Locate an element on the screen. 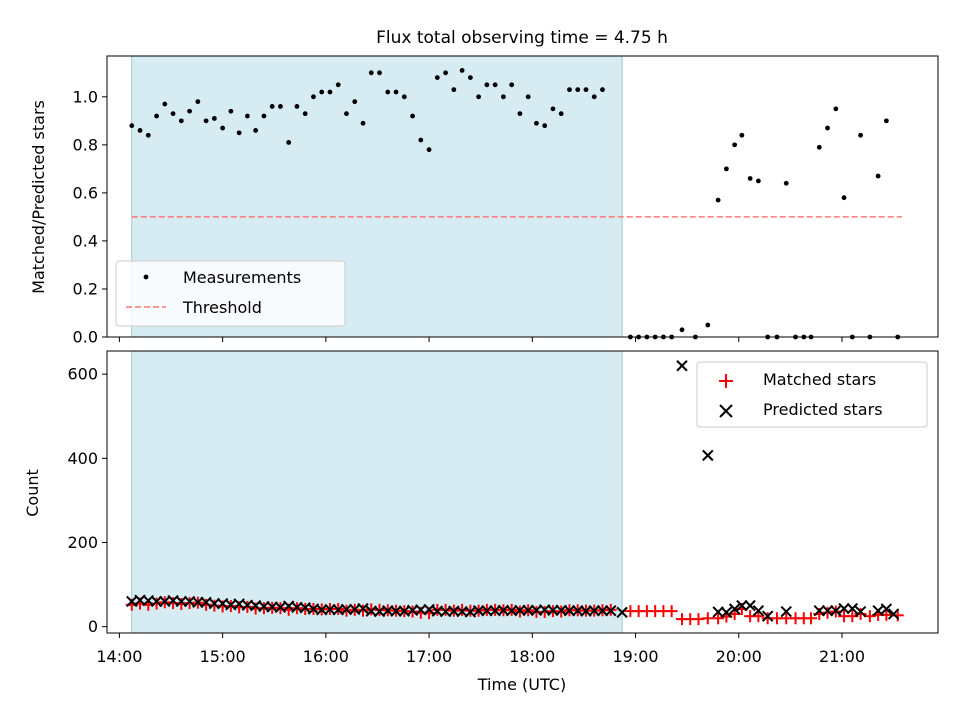 This screenshot has height=720, width=960. legend-predicted-marker is located at coordinates (726, 411).